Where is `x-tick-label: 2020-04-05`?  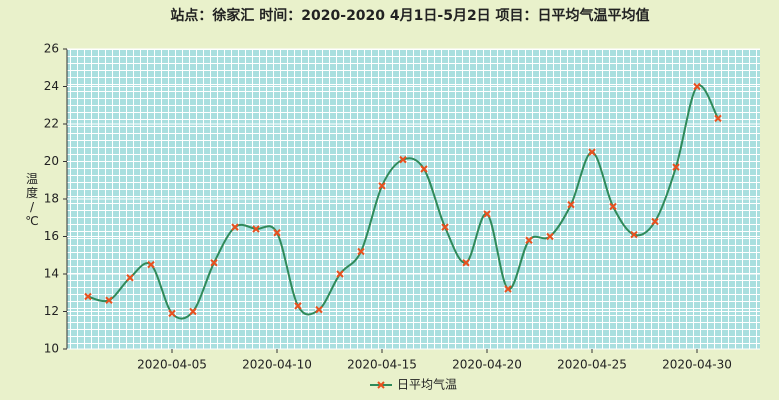
x-tick-label: 2020-04-05 is located at coordinates (172, 365).